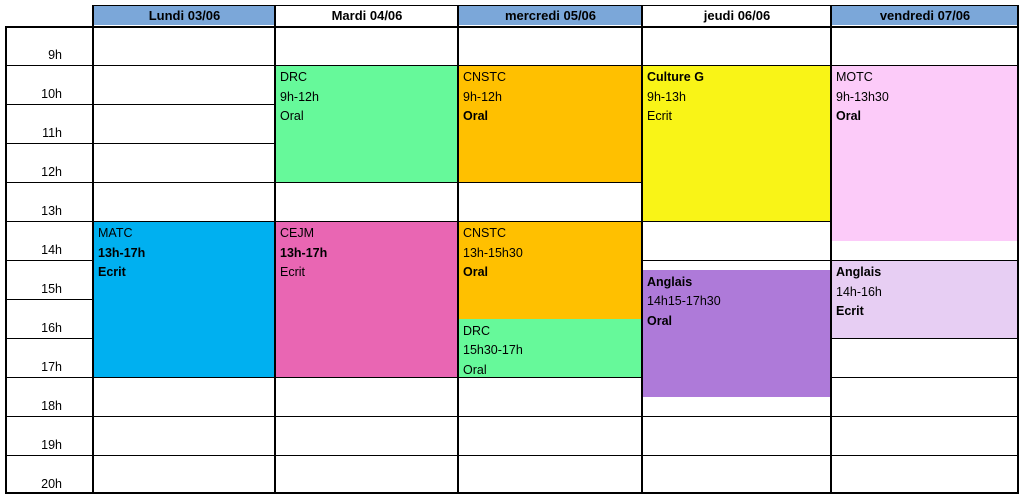  I want to click on hour-label: 14h, so click(51, 250).